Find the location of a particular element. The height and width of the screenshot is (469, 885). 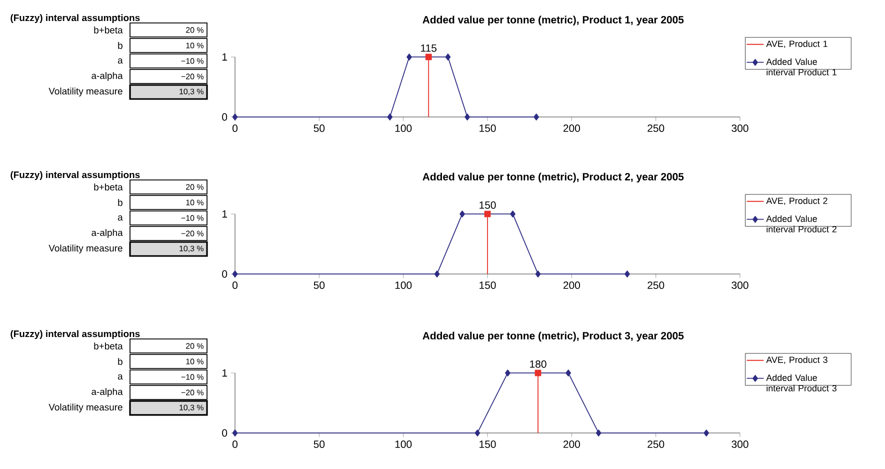

annotation: 180 is located at coordinates (538, 364).